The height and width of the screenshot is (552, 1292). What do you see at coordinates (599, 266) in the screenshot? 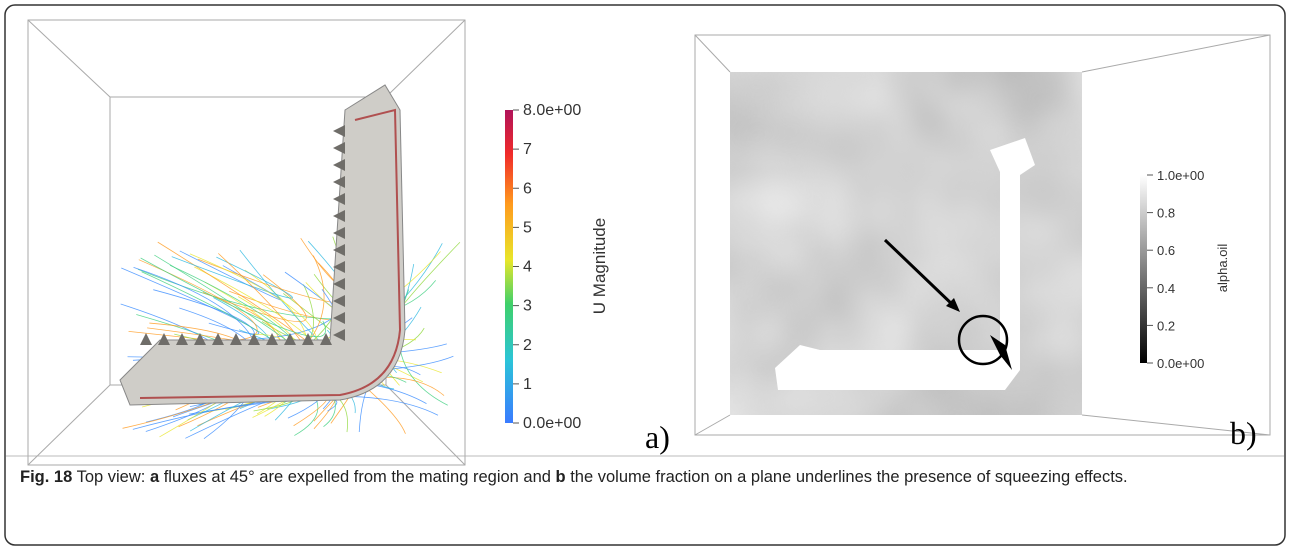
I see `colorbar-title: U Magnitude` at bounding box center [599, 266].